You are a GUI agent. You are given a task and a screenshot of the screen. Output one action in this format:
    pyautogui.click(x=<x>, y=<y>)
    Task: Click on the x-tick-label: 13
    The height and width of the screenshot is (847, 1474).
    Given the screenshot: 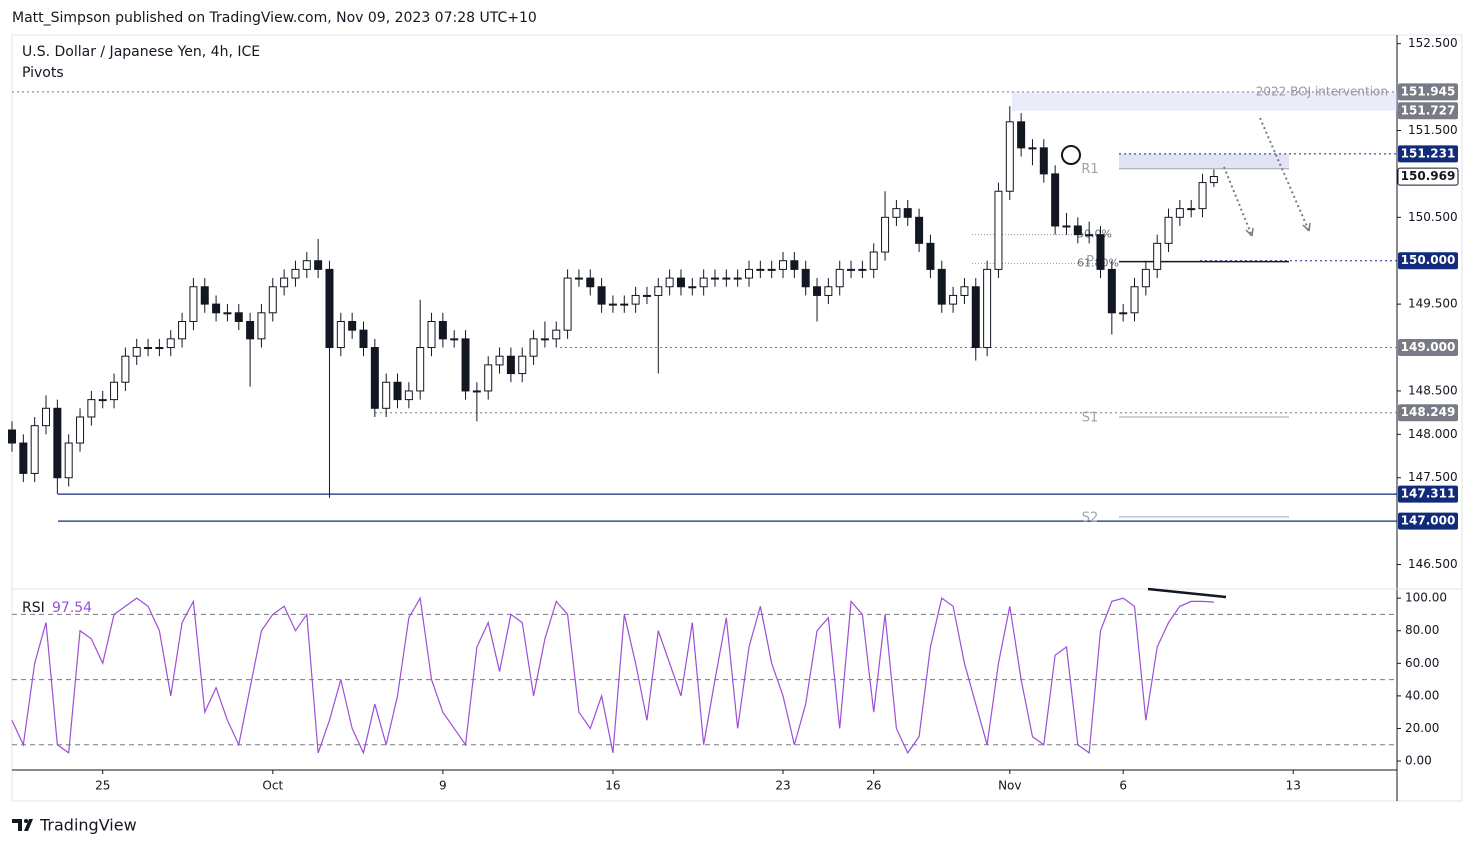 What is the action you would take?
    pyautogui.click(x=1293, y=786)
    